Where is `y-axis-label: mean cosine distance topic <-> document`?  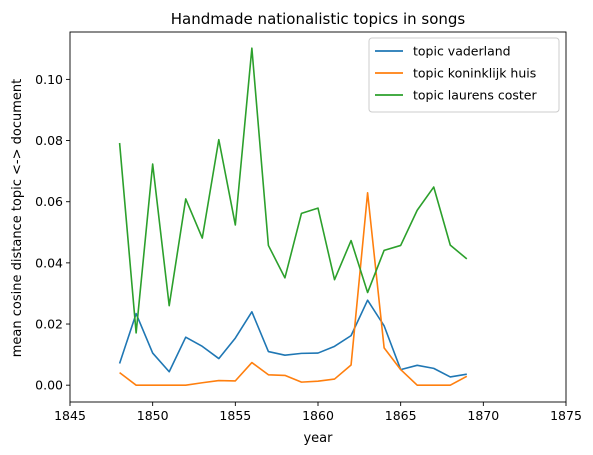 y-axis-label: mean cosine distance topic <-> document is located at coordinates (17, 218).